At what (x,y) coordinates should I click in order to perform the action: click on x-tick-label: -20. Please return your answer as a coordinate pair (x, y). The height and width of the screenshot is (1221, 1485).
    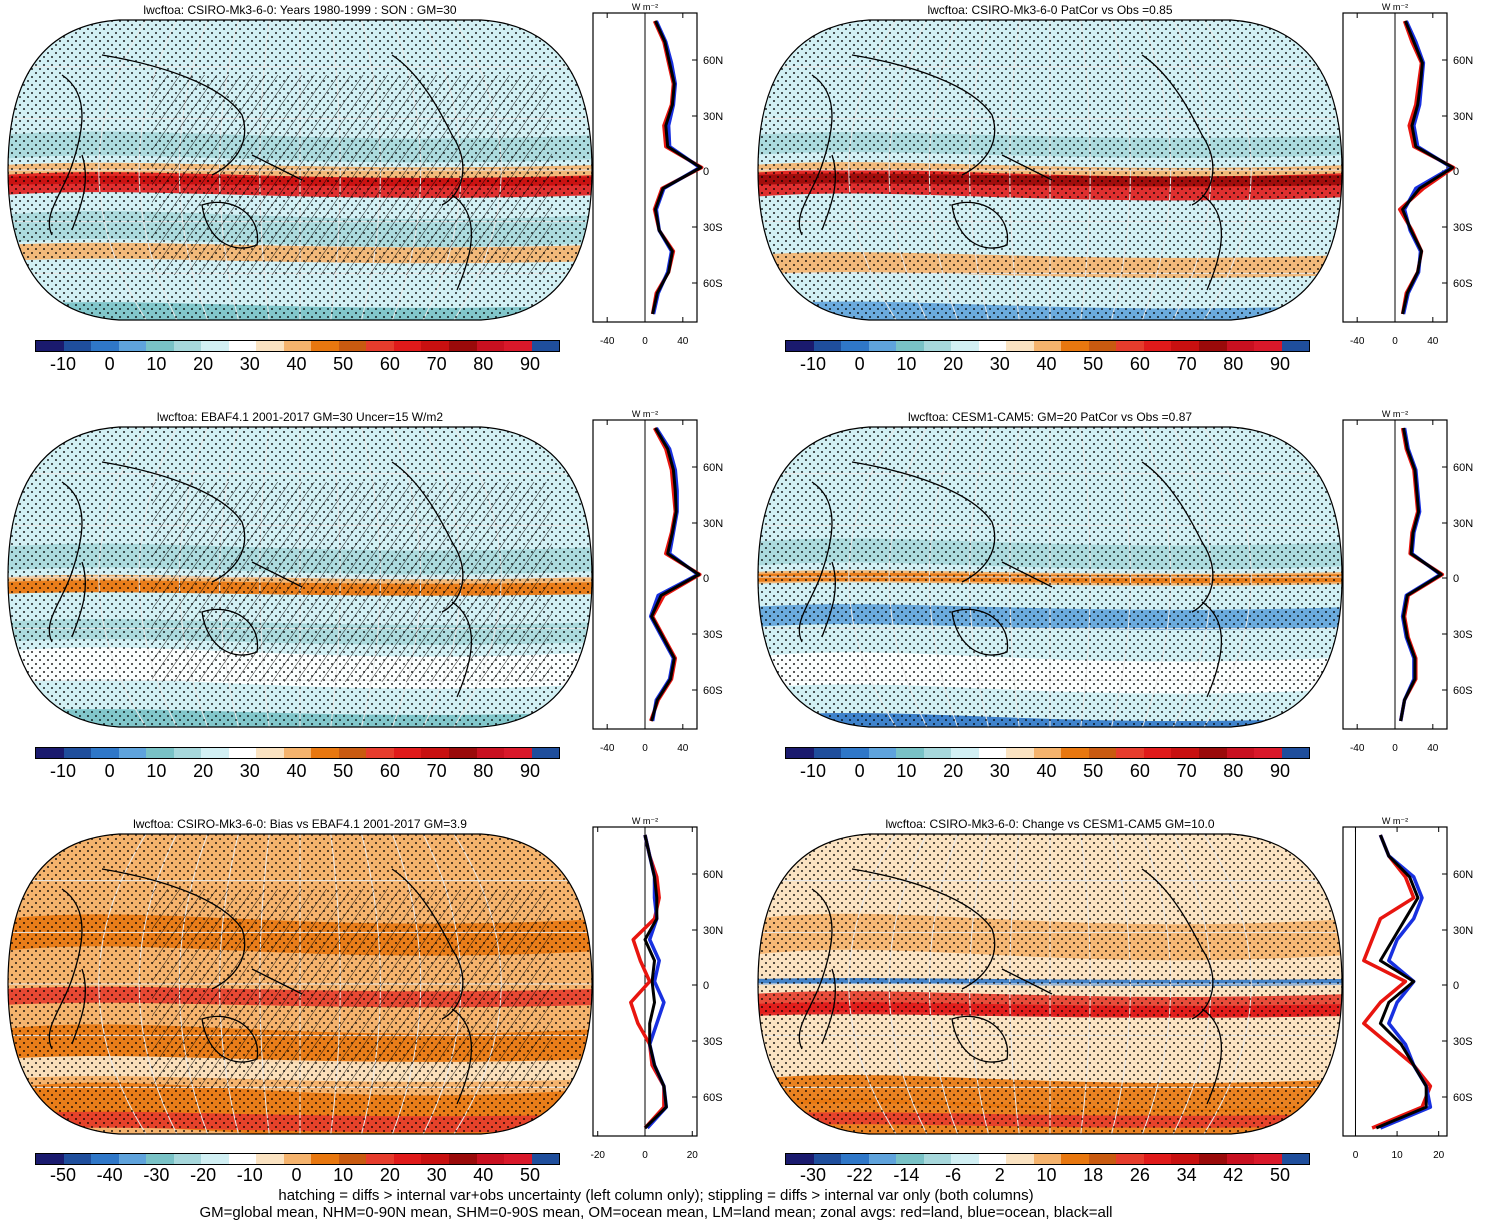
    Looking at the image, I should click on (598, 1155).